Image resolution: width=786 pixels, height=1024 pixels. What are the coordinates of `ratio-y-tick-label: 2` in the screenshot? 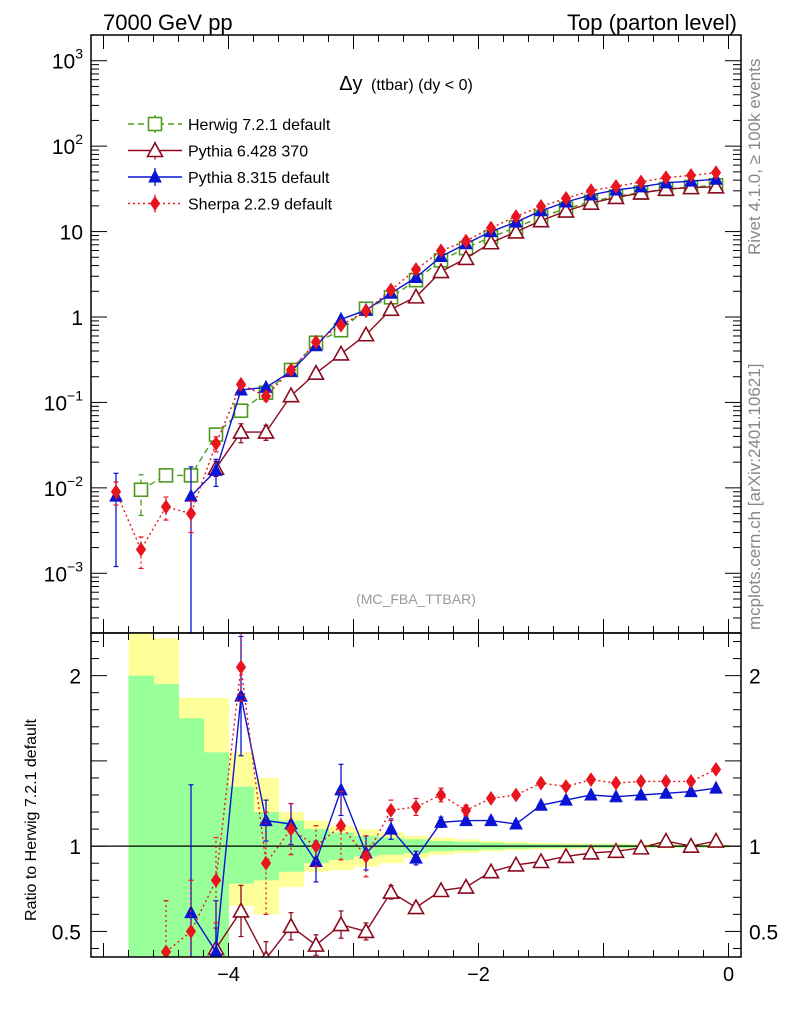 It's located at (75, 677).